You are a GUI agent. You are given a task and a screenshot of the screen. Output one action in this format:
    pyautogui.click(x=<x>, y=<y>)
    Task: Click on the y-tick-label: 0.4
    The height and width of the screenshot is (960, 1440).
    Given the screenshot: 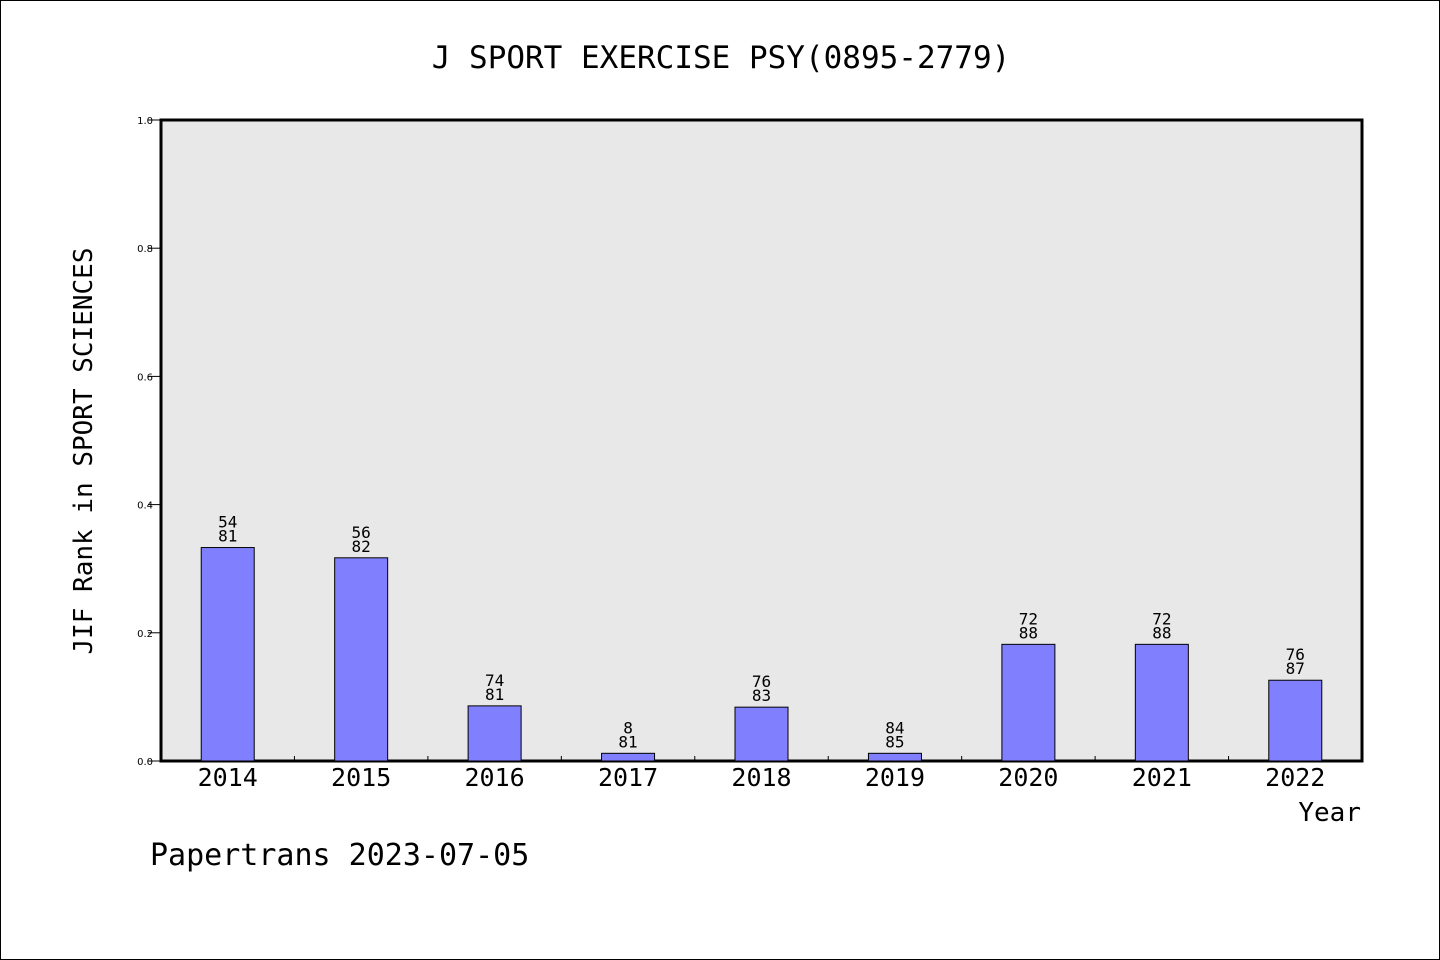 What is the action you would take?
    pyautogui.click(x=145, y=506)
    